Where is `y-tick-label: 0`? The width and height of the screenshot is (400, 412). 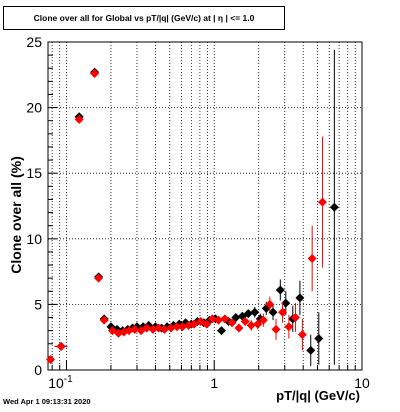
y-tick-label: 0 is located at coordinates (38, 370).